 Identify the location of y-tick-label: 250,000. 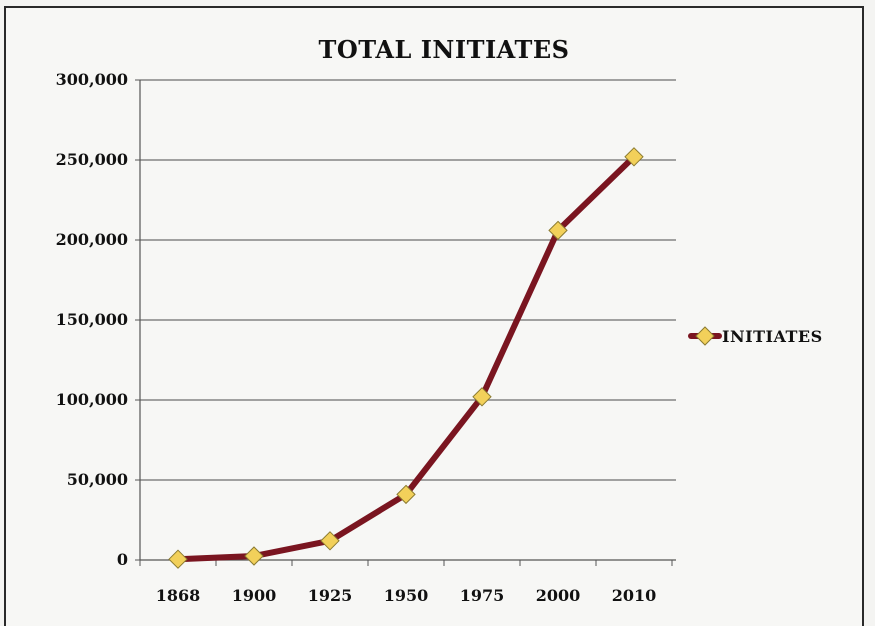
(92, 159).